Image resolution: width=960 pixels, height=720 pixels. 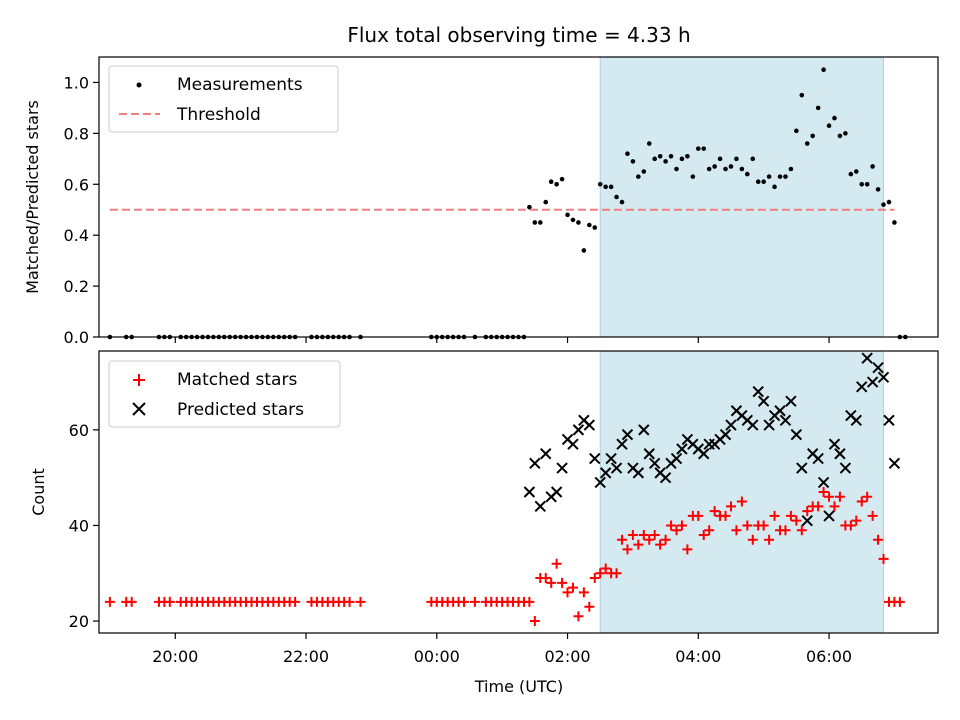 I want to click on chart-title: Flux total observing time = 4.33 h, so click(x=518, y=35).